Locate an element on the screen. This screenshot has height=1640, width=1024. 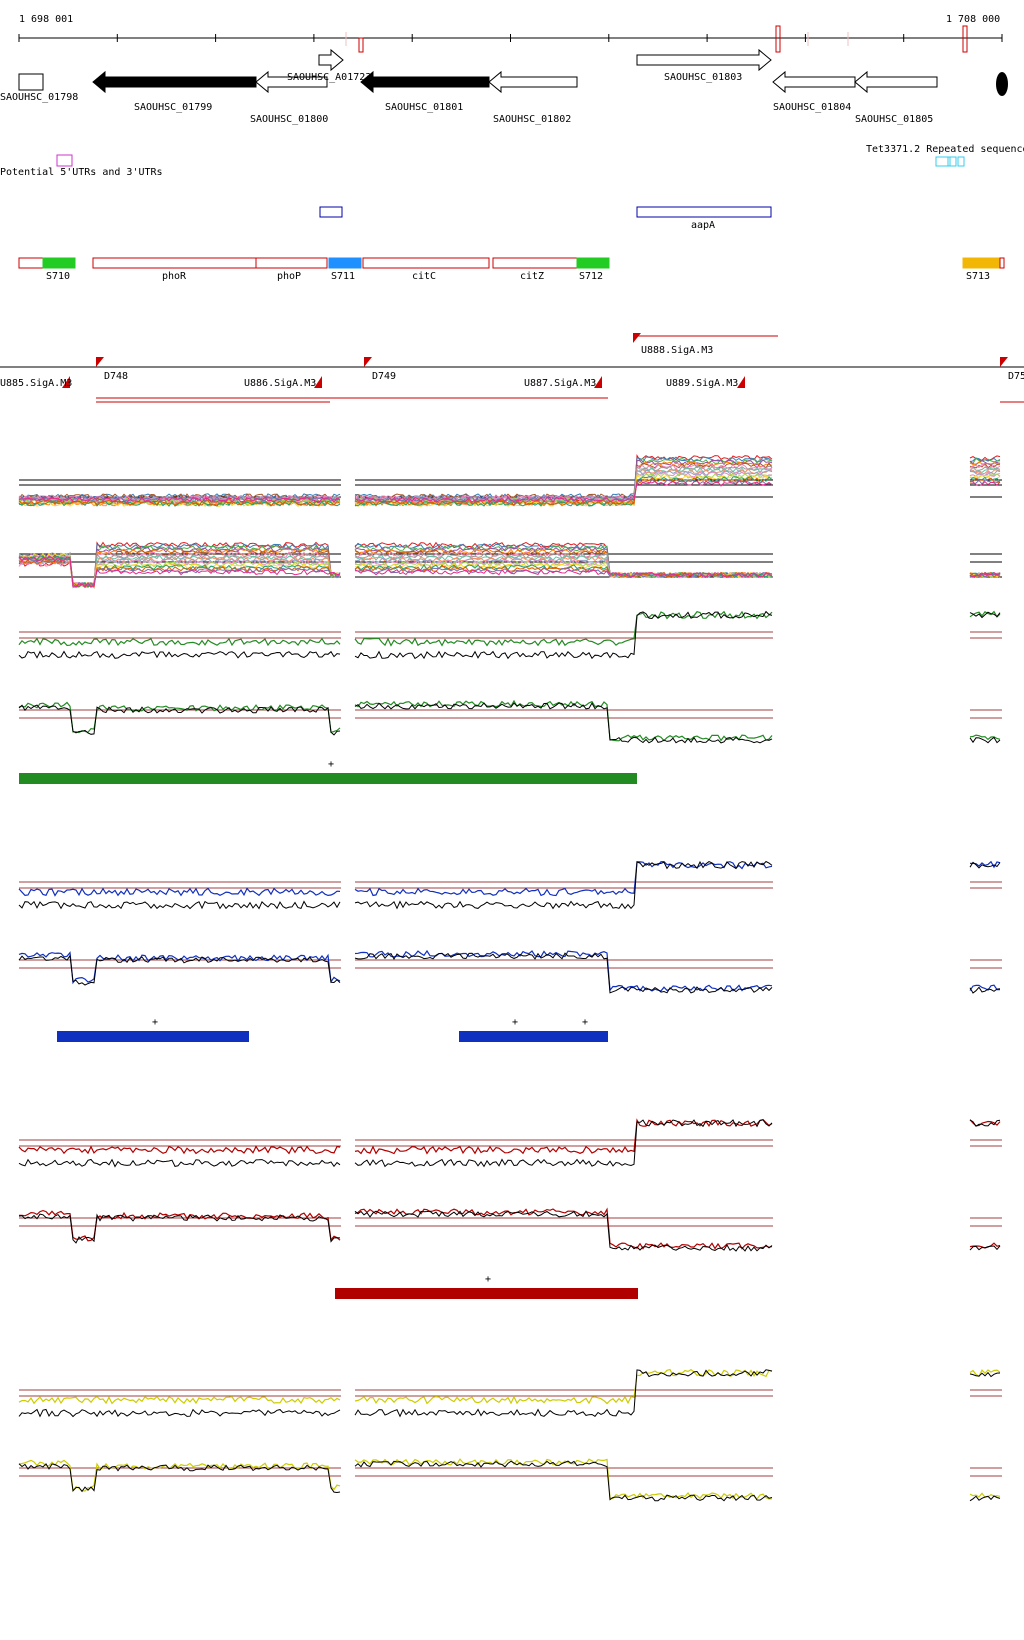
gene-label: SAOUHSC_01800 is located at coordinates (289, 119).